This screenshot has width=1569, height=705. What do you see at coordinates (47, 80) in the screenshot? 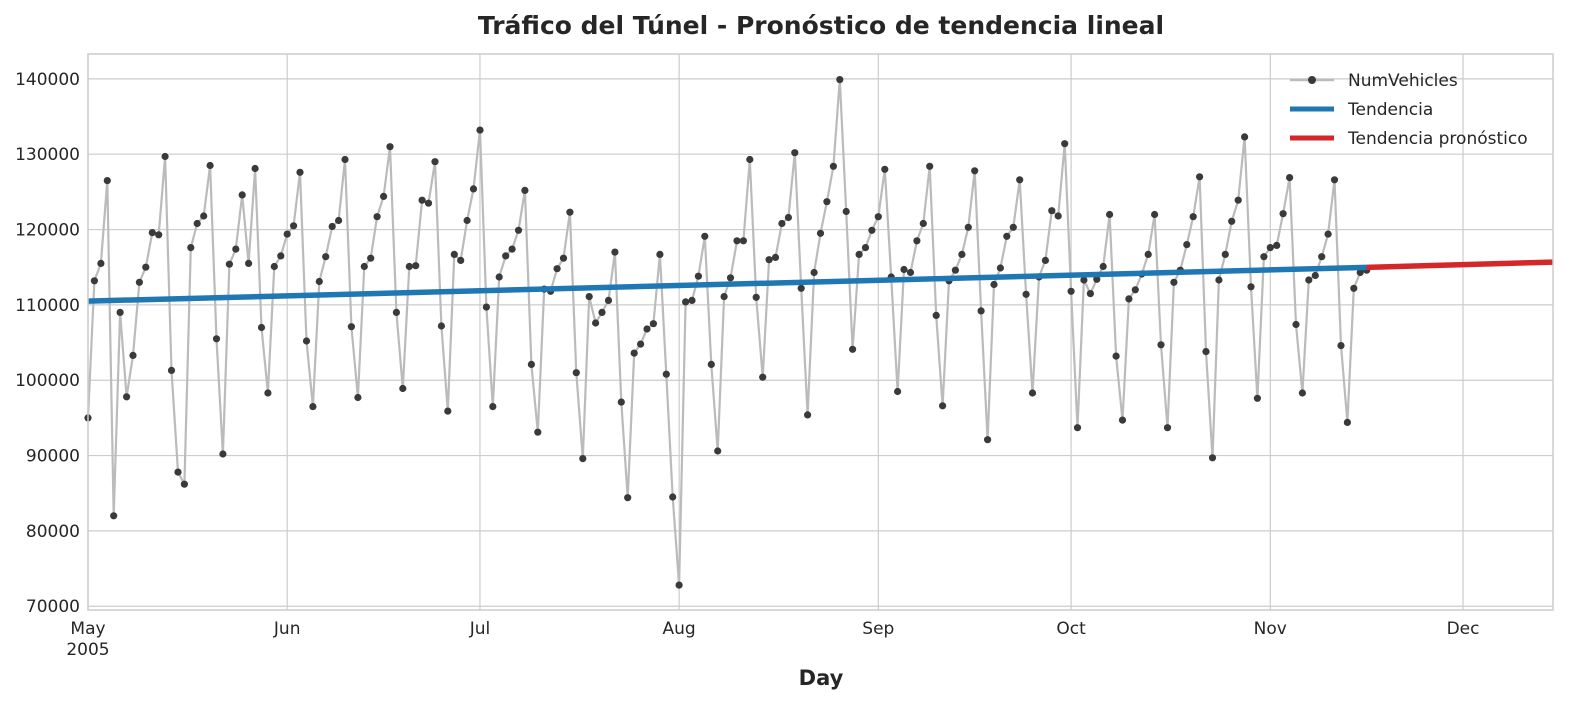
I see `y-tick-label: 140000` at bounding box center [47, 80].